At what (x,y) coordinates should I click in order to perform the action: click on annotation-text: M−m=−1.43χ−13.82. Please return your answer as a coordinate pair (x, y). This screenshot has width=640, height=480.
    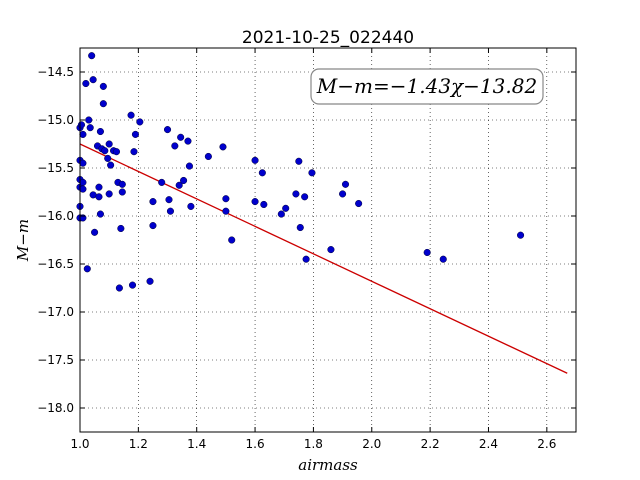
    Looking at the image, I should click on (426, 86).